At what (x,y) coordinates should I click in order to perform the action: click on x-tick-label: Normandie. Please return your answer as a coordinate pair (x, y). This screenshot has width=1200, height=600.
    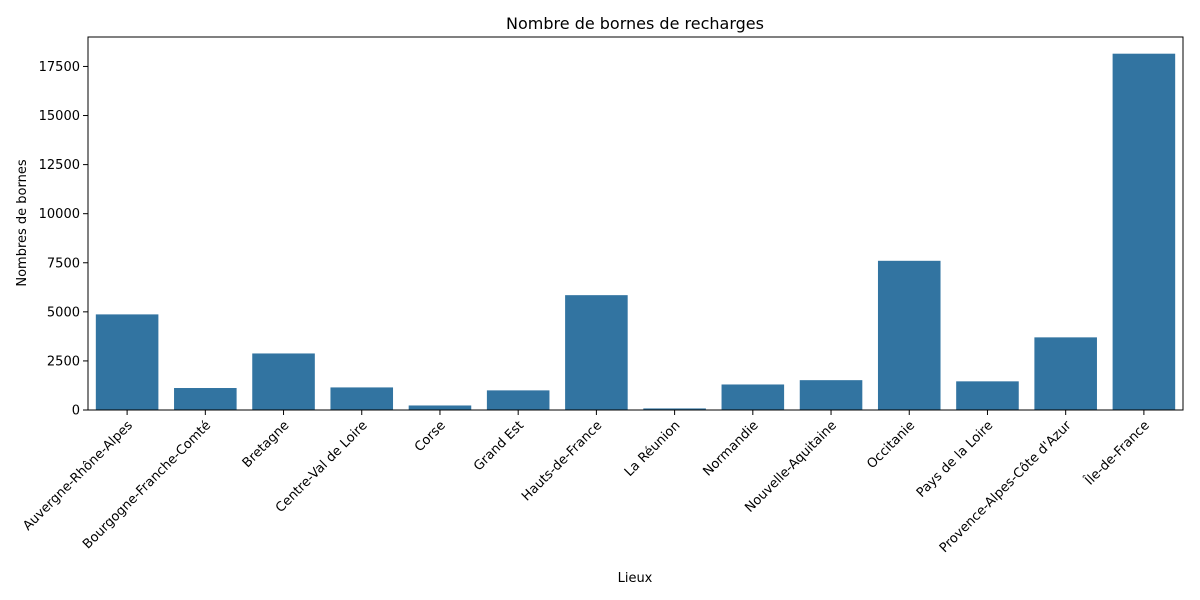
    Looking at the image, I should click on (730, 448).